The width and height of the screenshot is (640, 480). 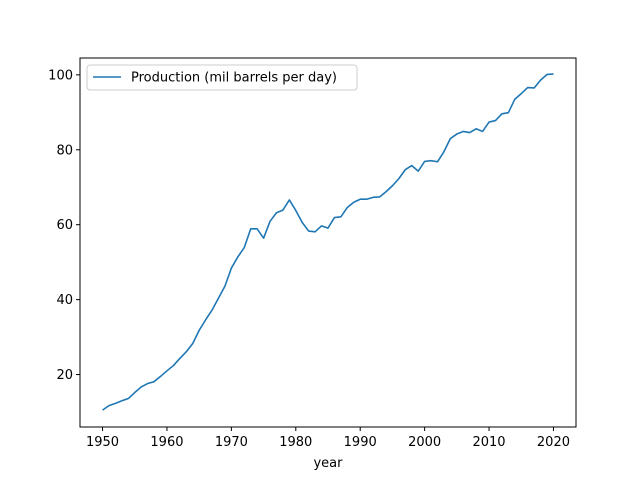 I want to click on y-tick-label: 100, so click(x=60, y=75).